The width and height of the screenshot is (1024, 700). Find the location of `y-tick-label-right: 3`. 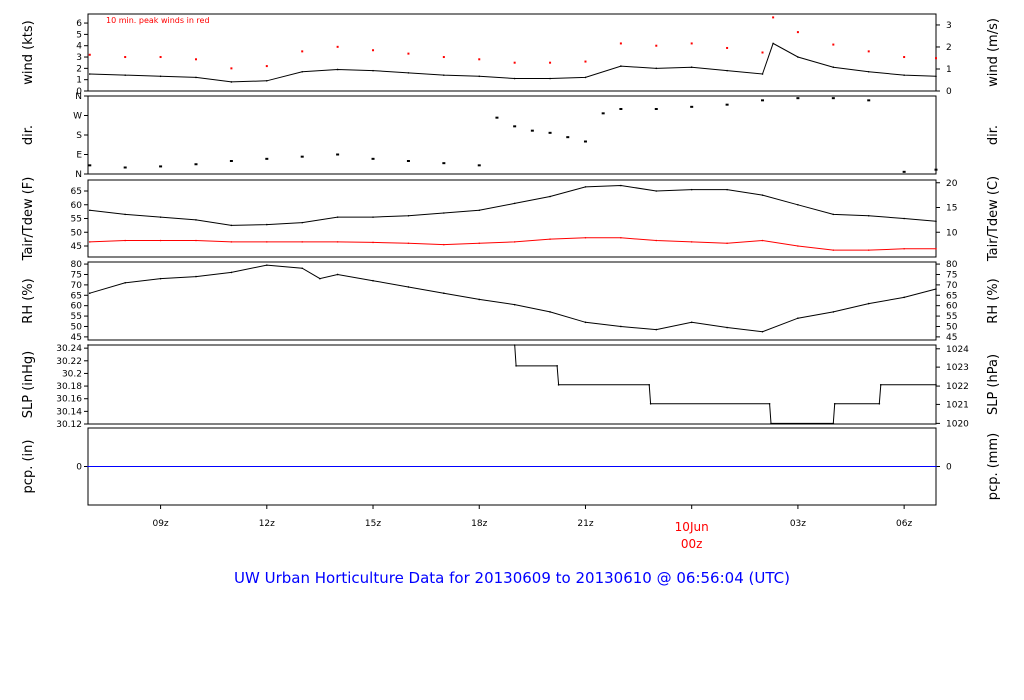

y-tick-label-right: 3 is located at coordinates (949, 26).